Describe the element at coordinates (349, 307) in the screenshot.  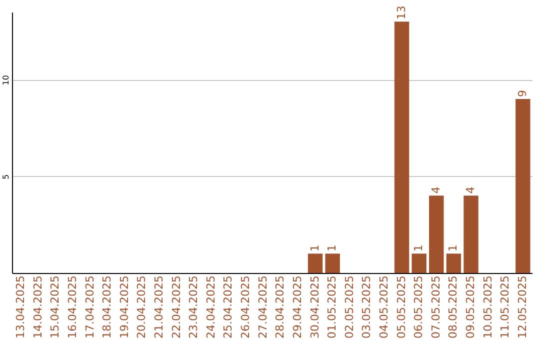
I see `x-tick-label: 02.05.2025` at that location.